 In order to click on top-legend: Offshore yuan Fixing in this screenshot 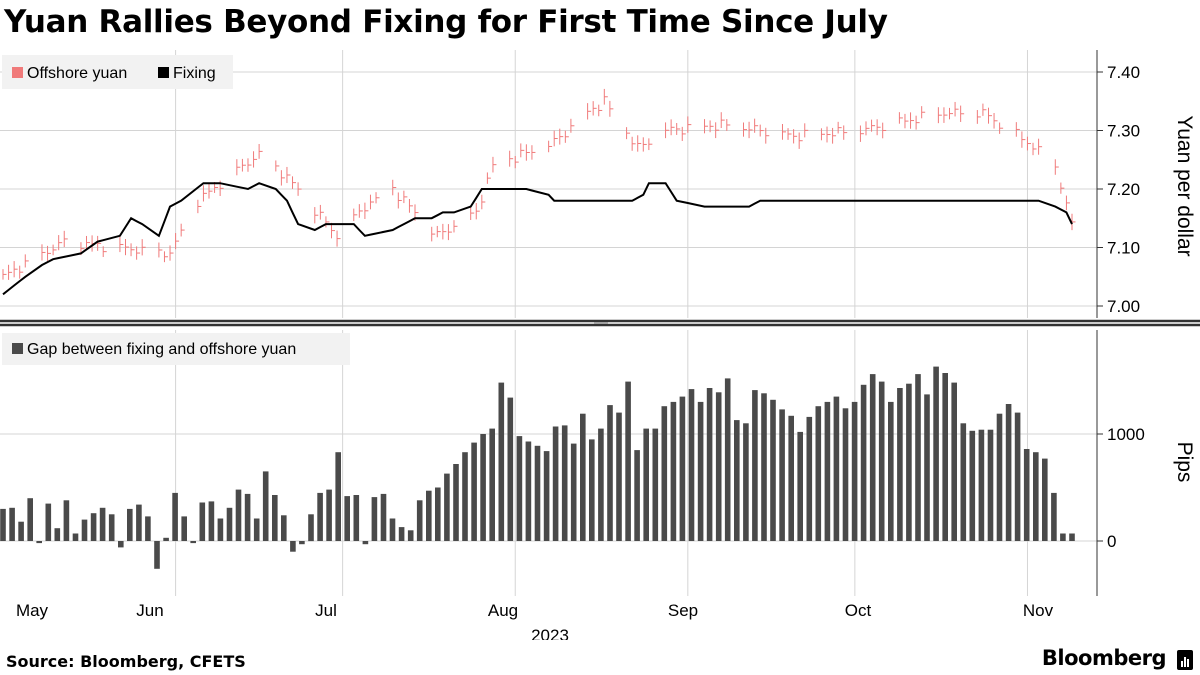, I will do `click(117, 72)`.